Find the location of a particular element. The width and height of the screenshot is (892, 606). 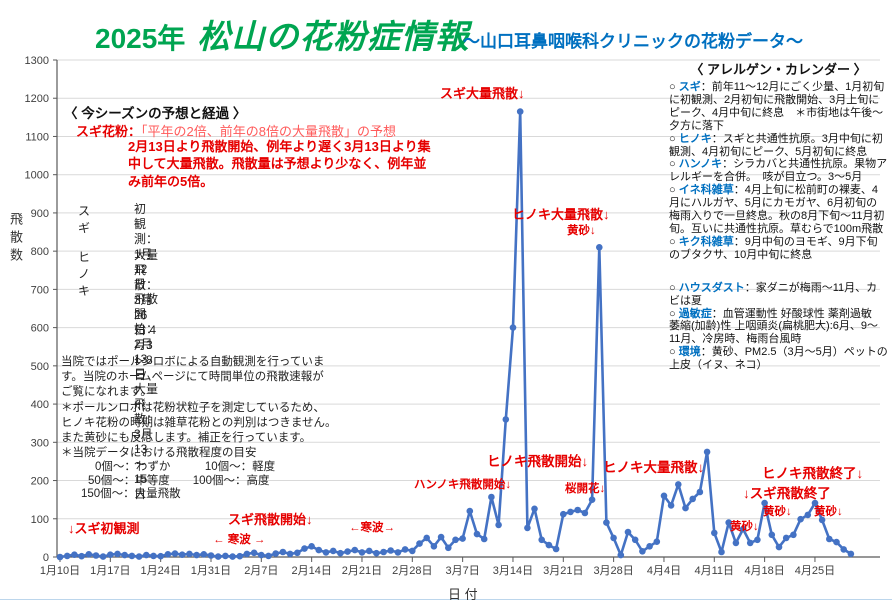

season-body-line: 中して大量飛散。飛散量は予想より少なく、例年並 is located at coordinates (277, 164).